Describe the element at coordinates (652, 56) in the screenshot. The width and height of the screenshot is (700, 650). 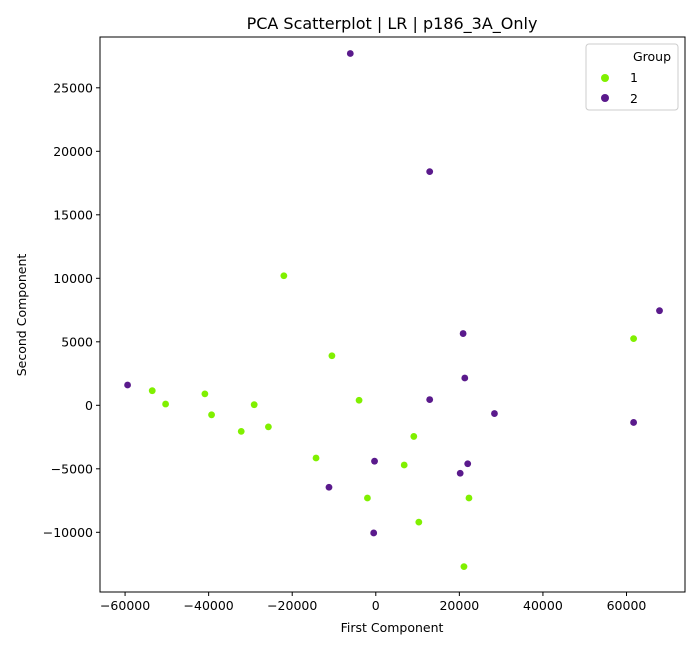
I see `legend-title: Group` at that location.